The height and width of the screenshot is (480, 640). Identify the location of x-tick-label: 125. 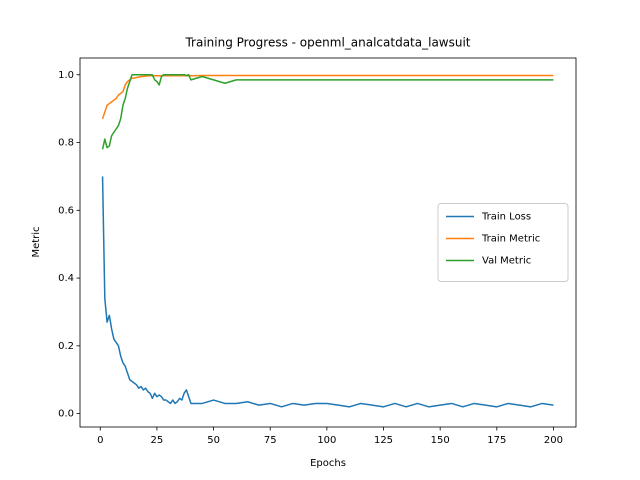
(383, 440).